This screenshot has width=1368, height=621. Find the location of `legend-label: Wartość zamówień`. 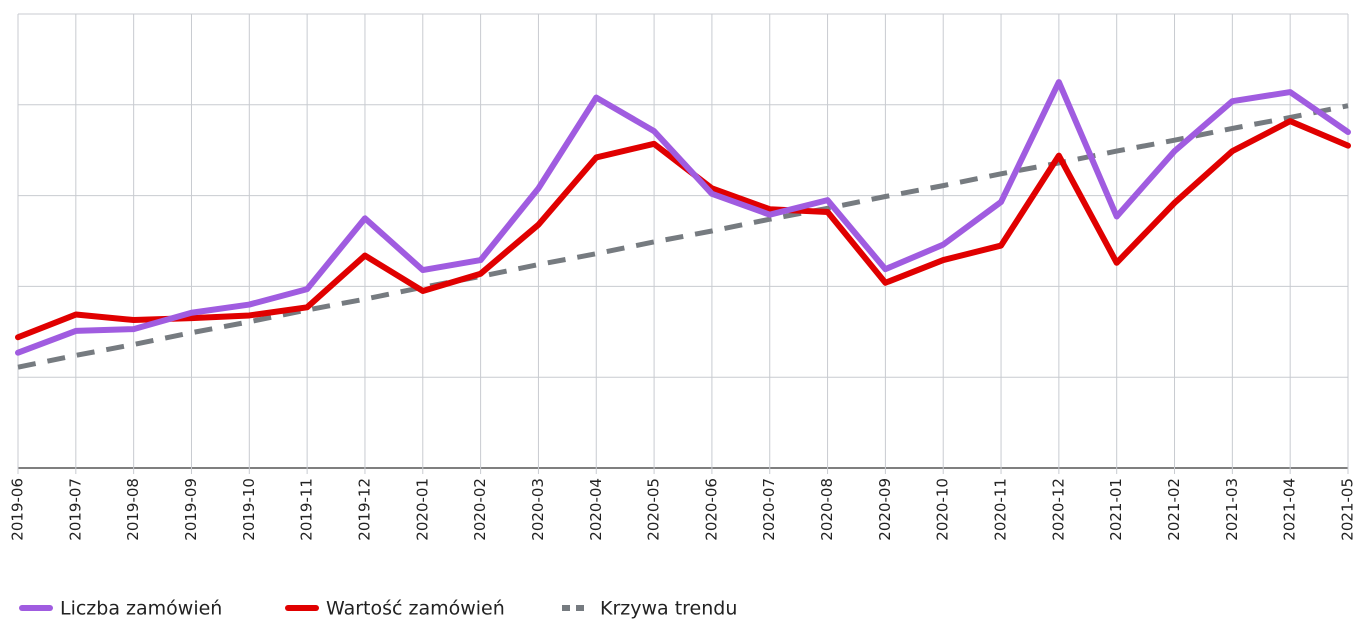

legend-label: Wartość zamówień is located at coordinates (415, 609).